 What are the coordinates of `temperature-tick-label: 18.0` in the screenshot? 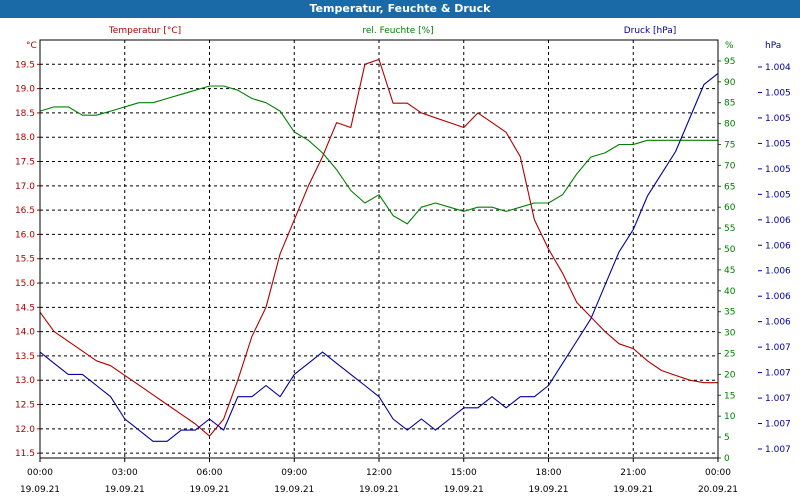 It's located at (25, 138).